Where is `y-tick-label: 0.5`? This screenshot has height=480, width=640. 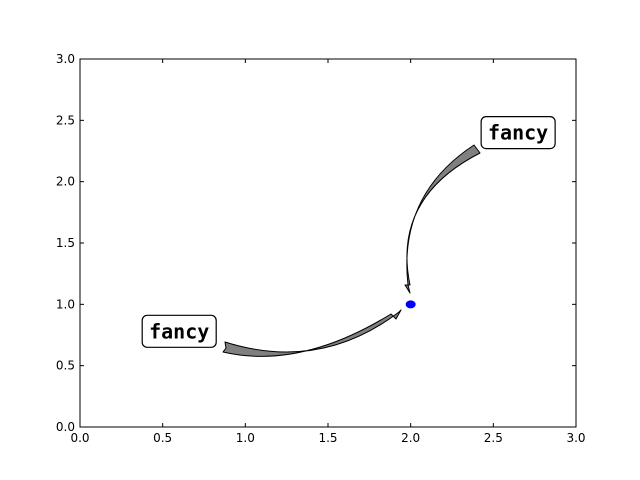
y-tick-label: 0.5 is located at coordinates (65, 366).